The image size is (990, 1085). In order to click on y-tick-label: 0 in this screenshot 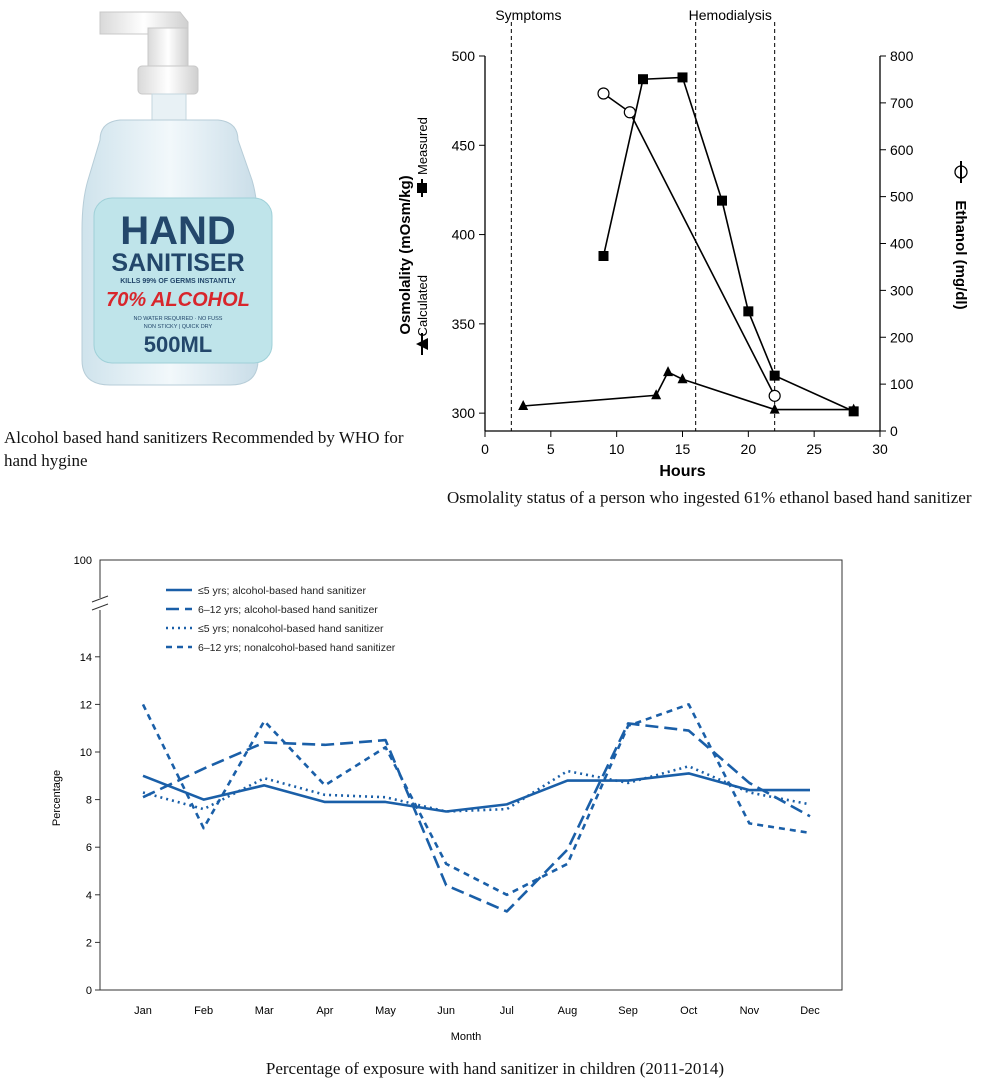, I will do `click(89, 991)`.